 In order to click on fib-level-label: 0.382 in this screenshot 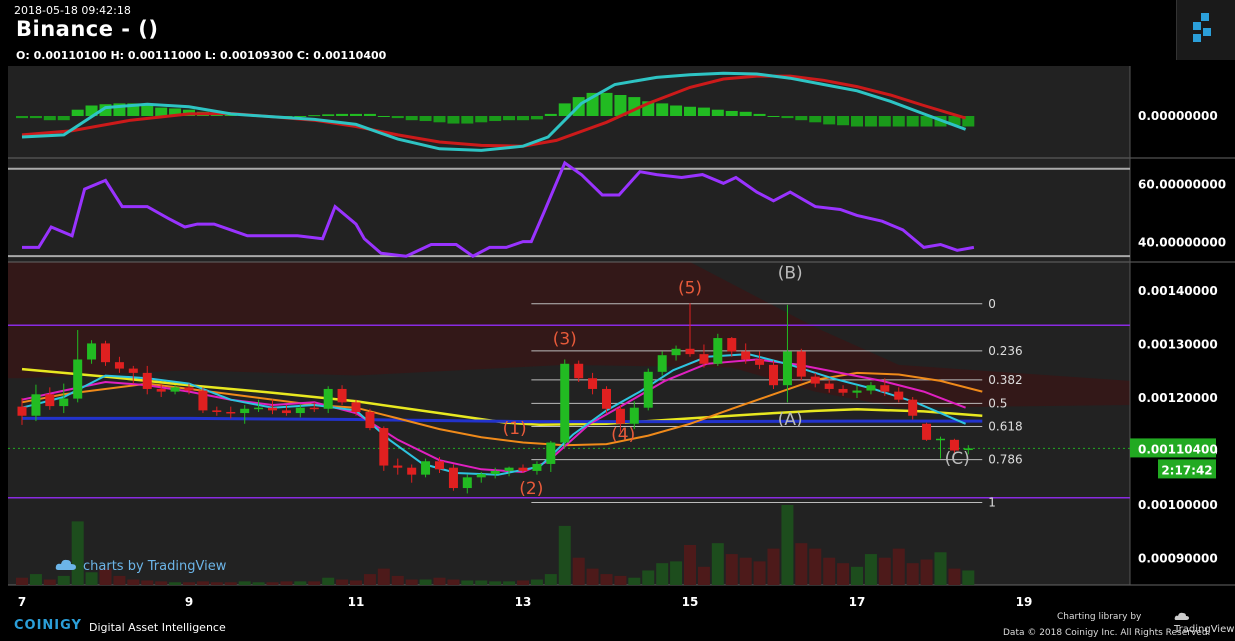, I will do `click(1005, 380)`.